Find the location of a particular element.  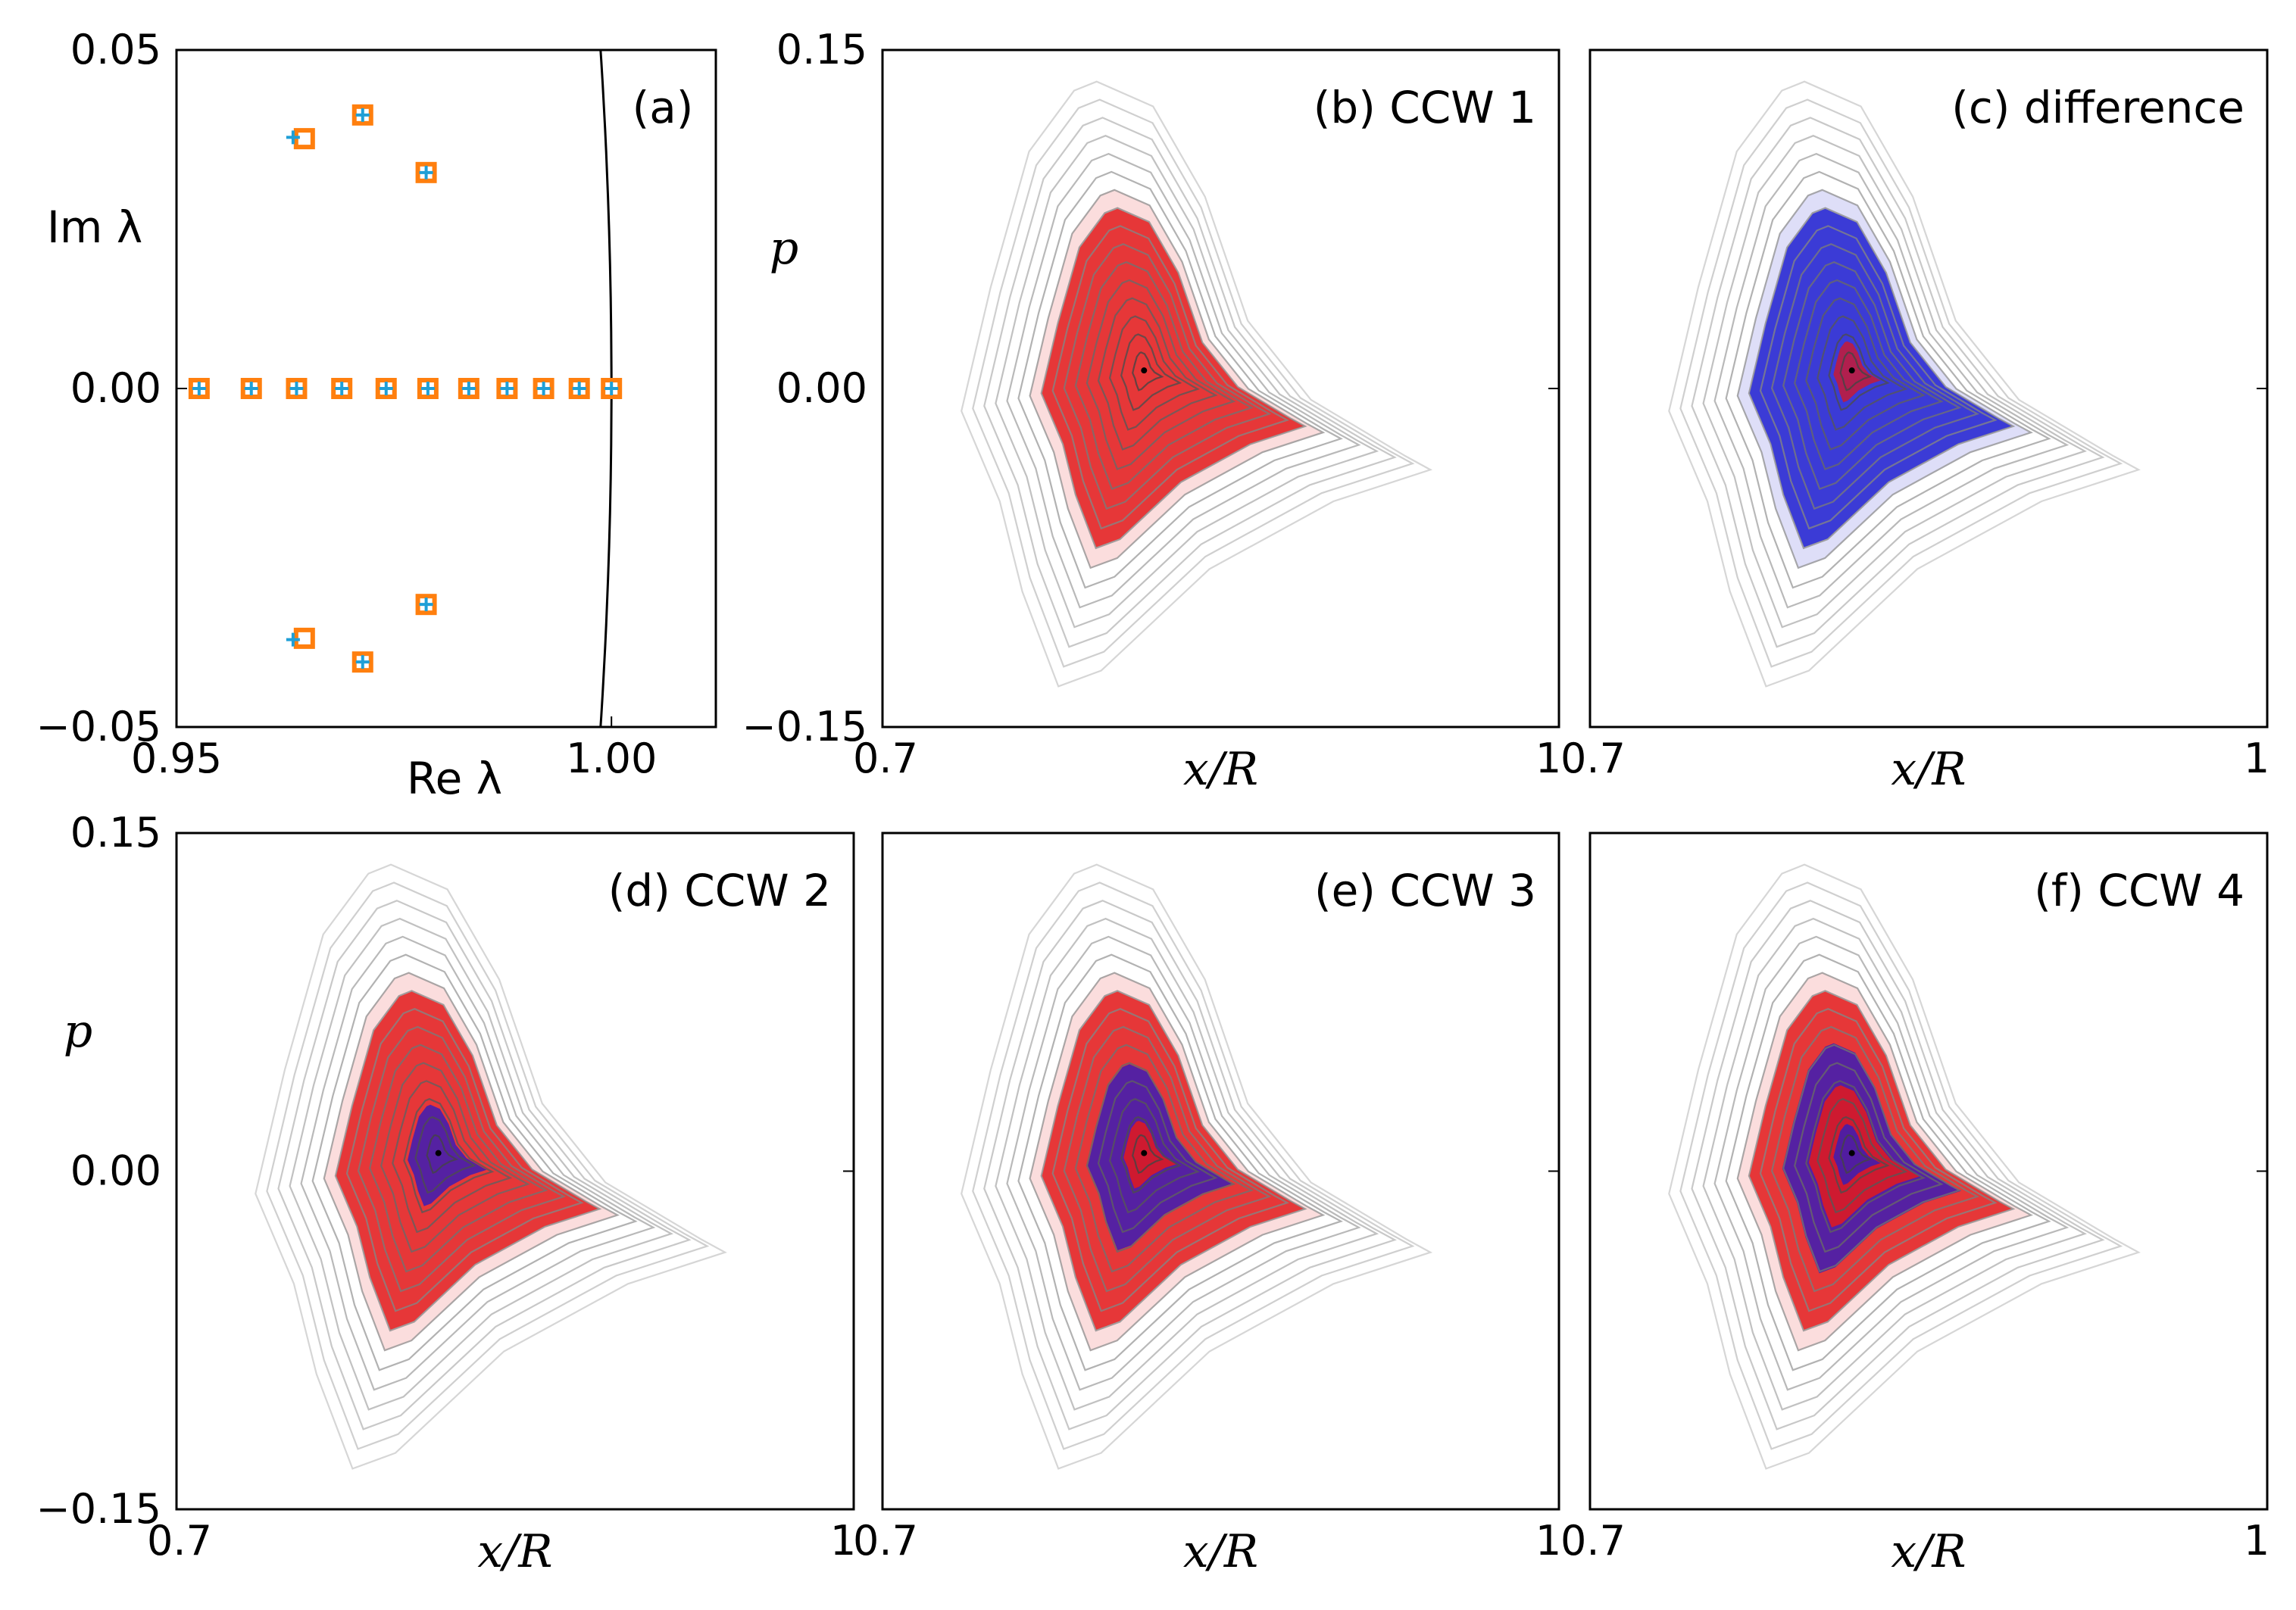

heat-region-blue is located at coordinates (447, 1155).